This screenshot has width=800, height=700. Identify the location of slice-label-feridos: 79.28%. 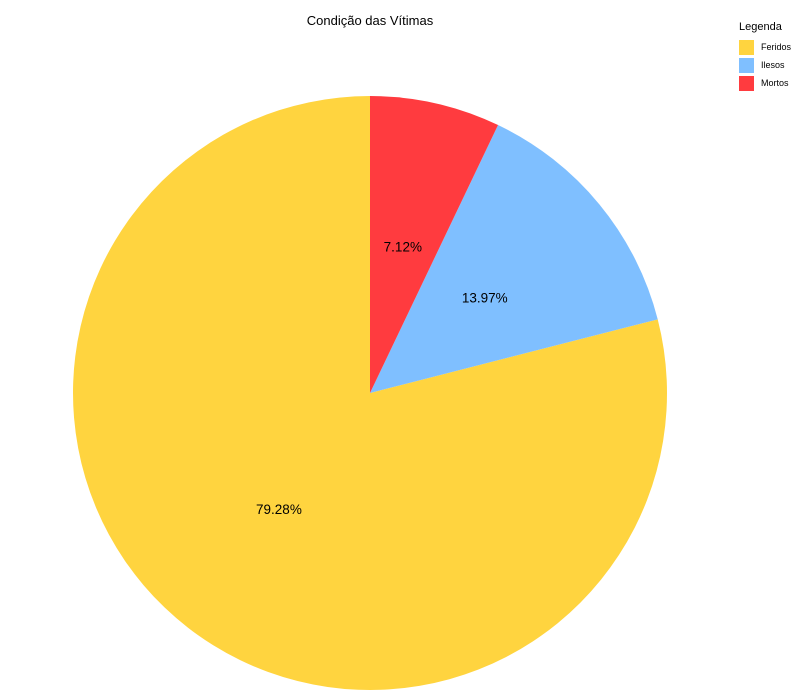
(279, 509).